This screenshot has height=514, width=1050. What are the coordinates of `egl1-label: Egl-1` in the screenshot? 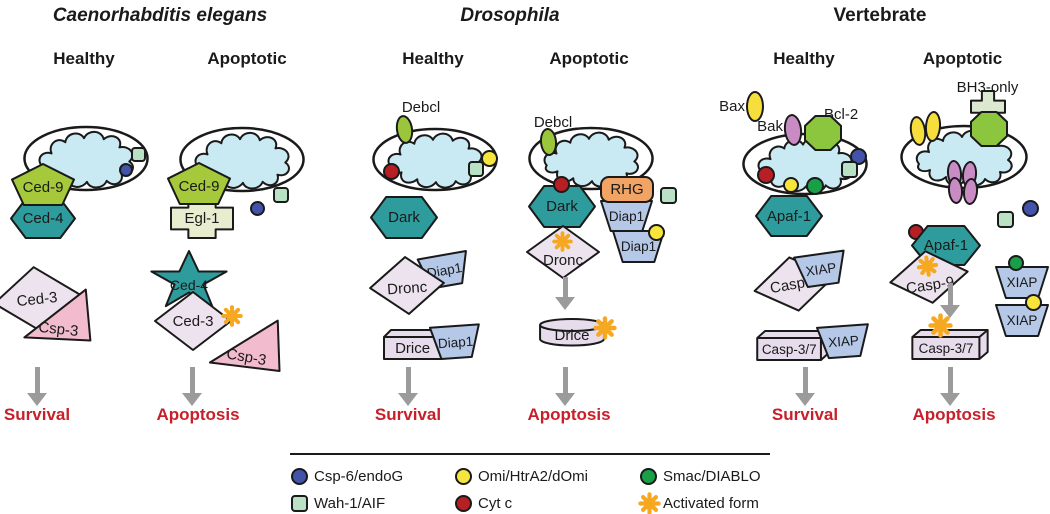 It's located at (202, 218).